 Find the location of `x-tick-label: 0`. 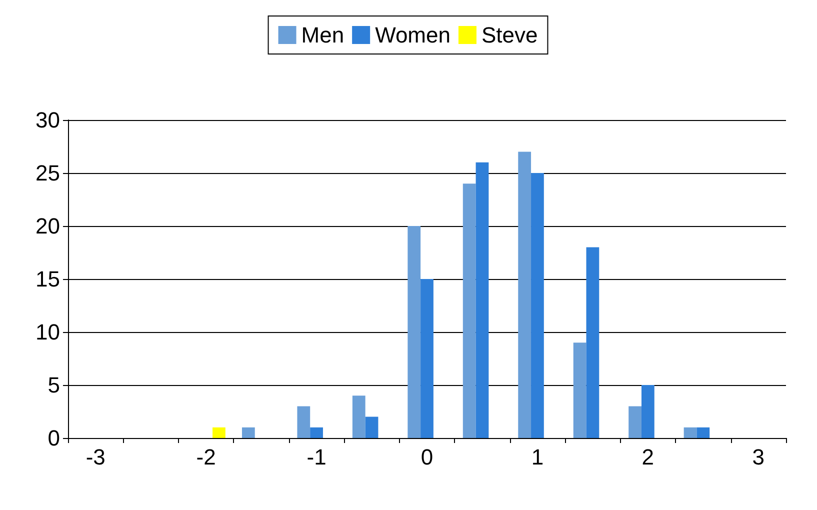

x-tick-label: 0 is located at coordinates (427, 457).